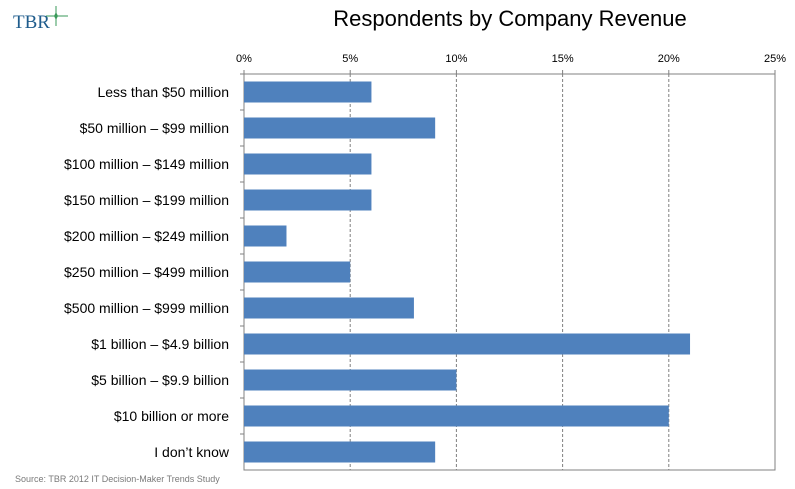 The image size is (795, 489). What do you see at coordinates (146, 236) in the screenshot?
I see `category-label: $200 million – $249 million` at bounding box center [146, 236].